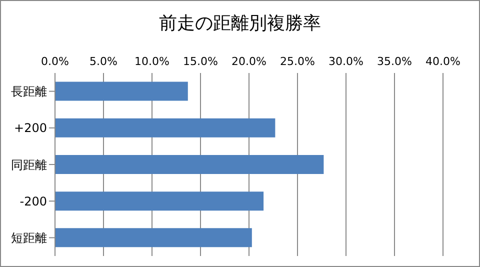  Describe the element at coordinates (443, 61) in the screenshot. I see `x-tick-label: 40.0%` at that location.